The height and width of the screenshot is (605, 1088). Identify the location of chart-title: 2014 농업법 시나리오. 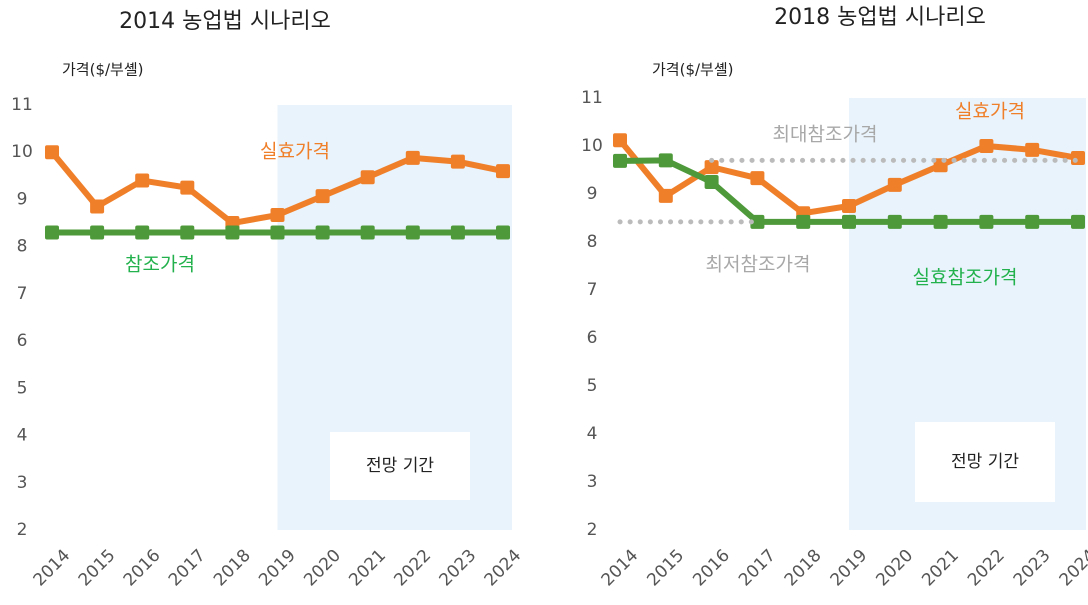
(225, 21).